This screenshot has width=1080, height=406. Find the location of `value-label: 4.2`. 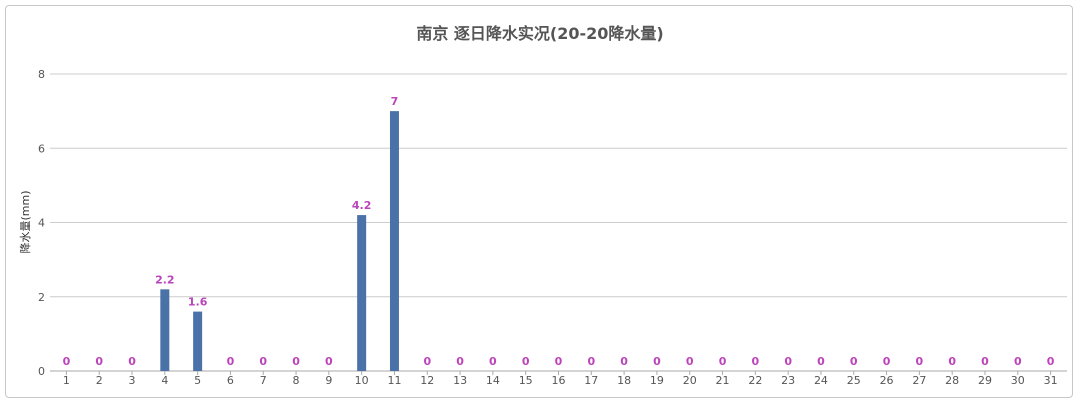

value-label: 4.2 is located at coordinates (362, 205).